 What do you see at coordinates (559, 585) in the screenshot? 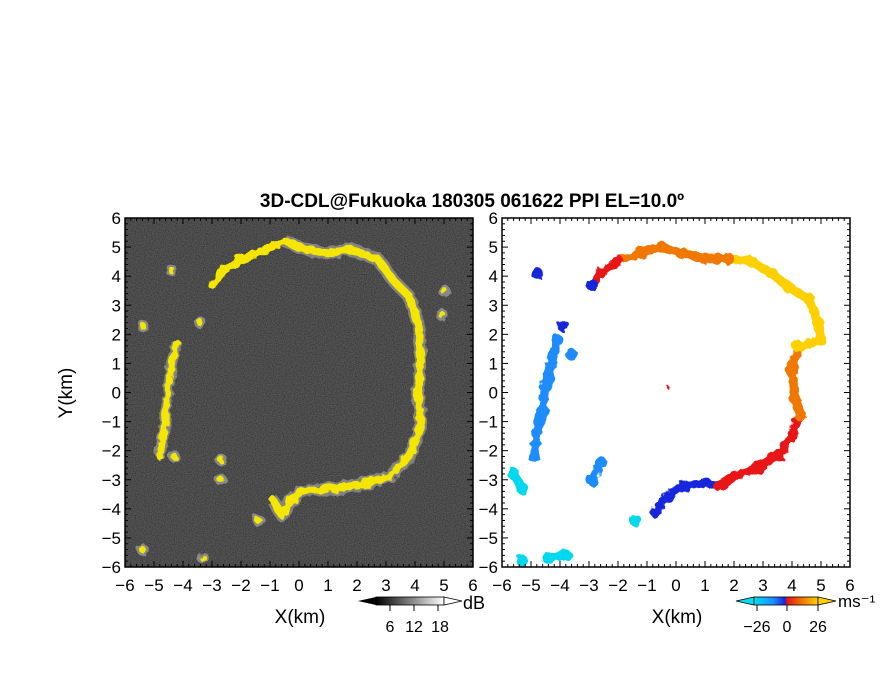
I see `x-tick-label: −4` at bounding box center [559, 585].